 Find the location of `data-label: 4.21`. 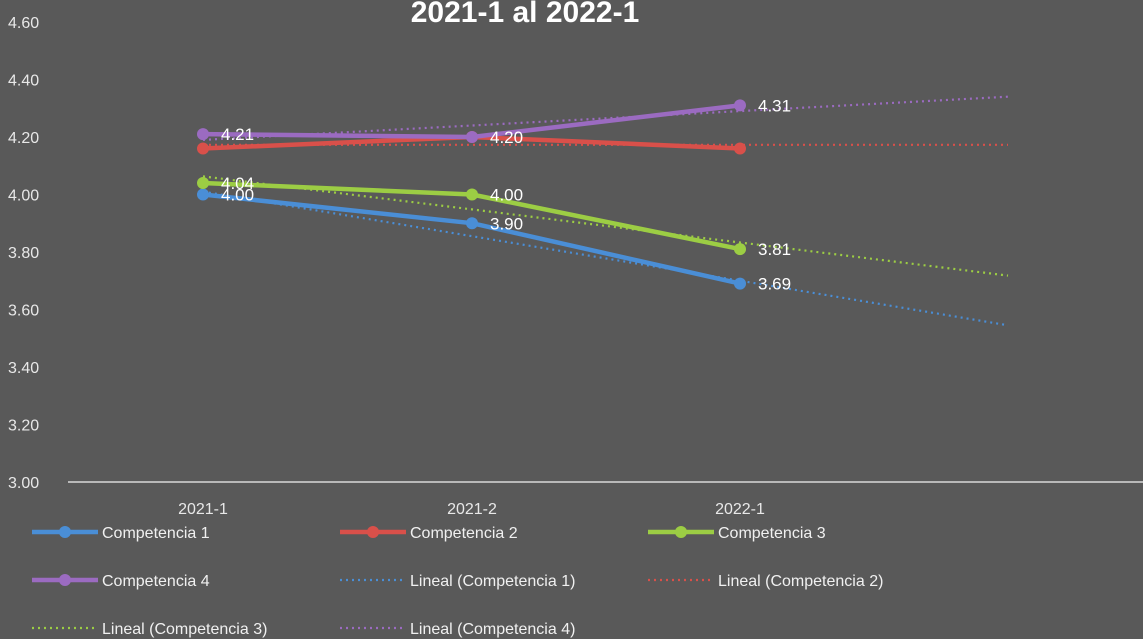

data-label: 4.21 is located at coordinates (237, 134).